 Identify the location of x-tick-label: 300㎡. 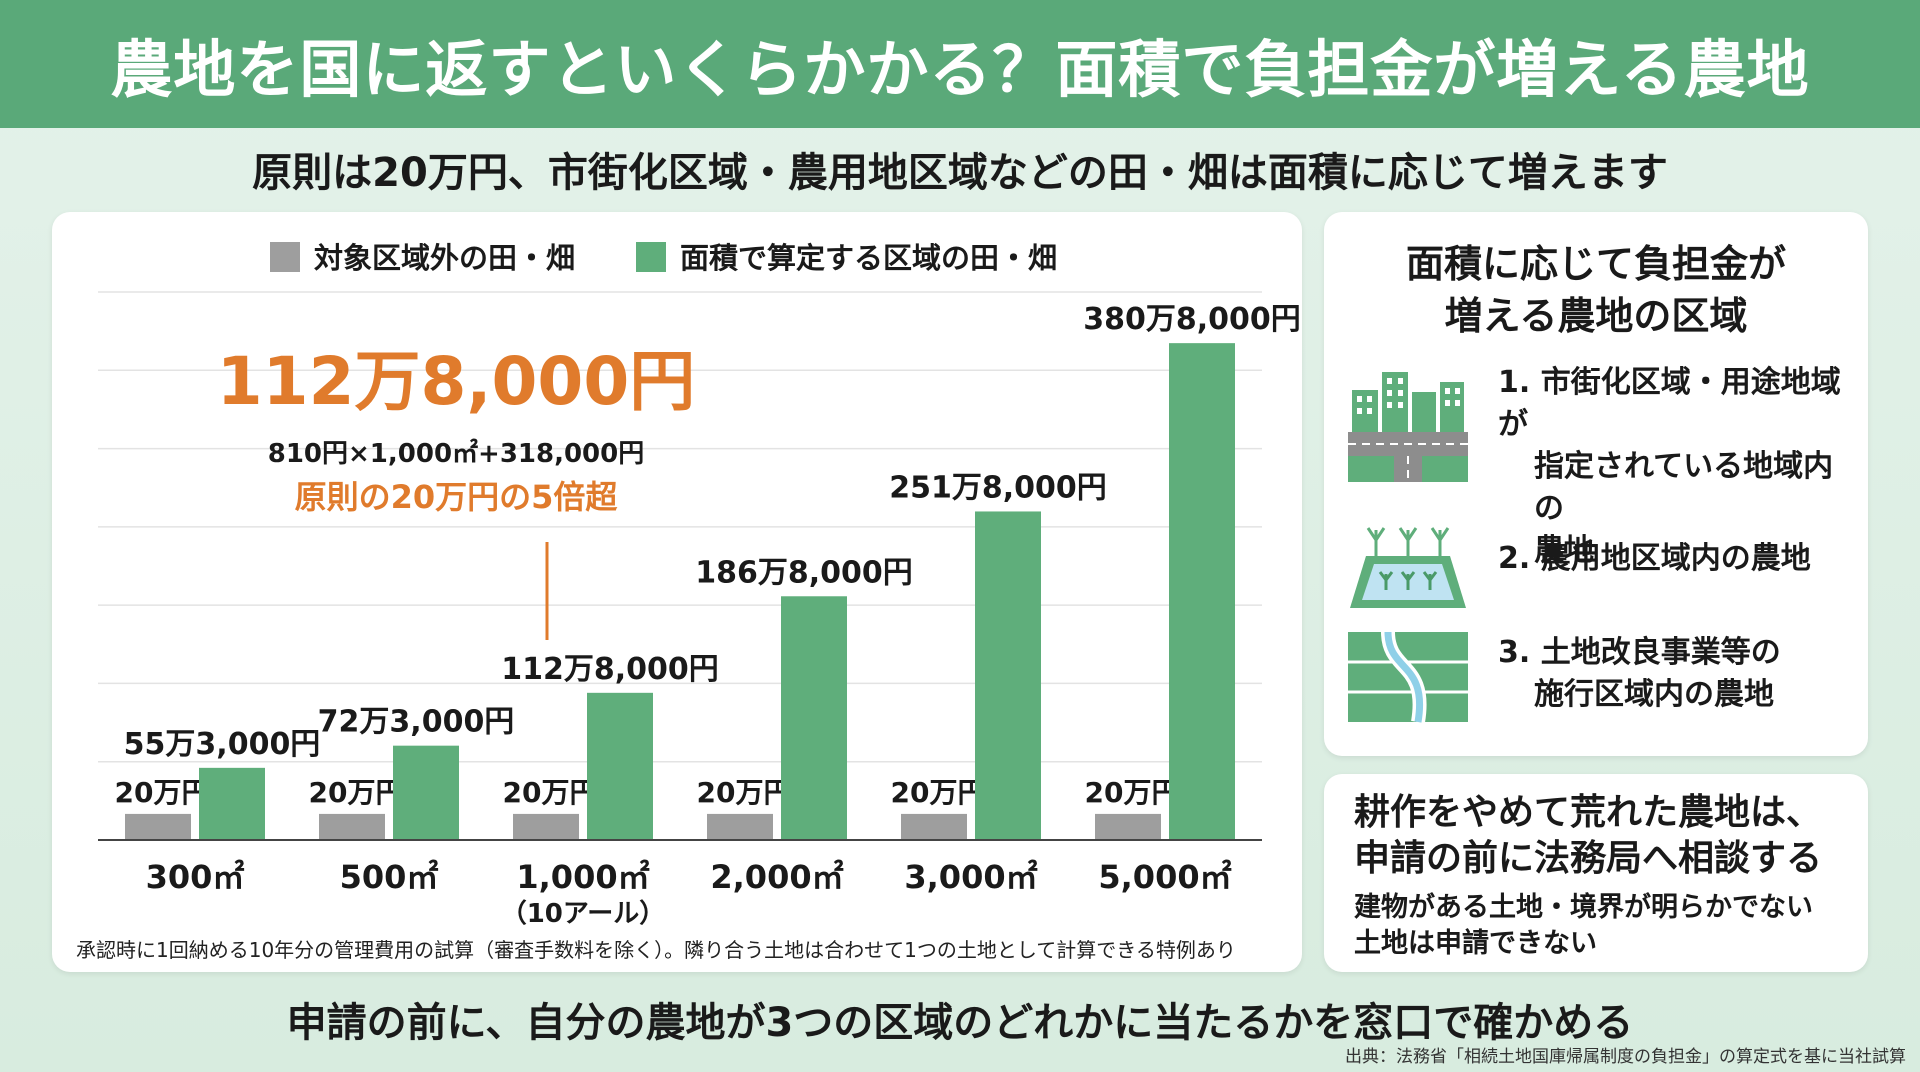
(195, 877).